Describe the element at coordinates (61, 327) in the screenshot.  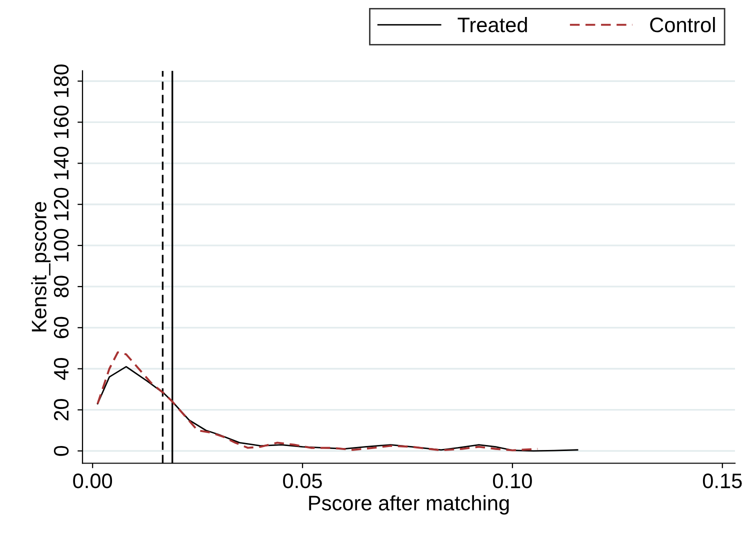
I see `y-tick-label: 60` at that location.